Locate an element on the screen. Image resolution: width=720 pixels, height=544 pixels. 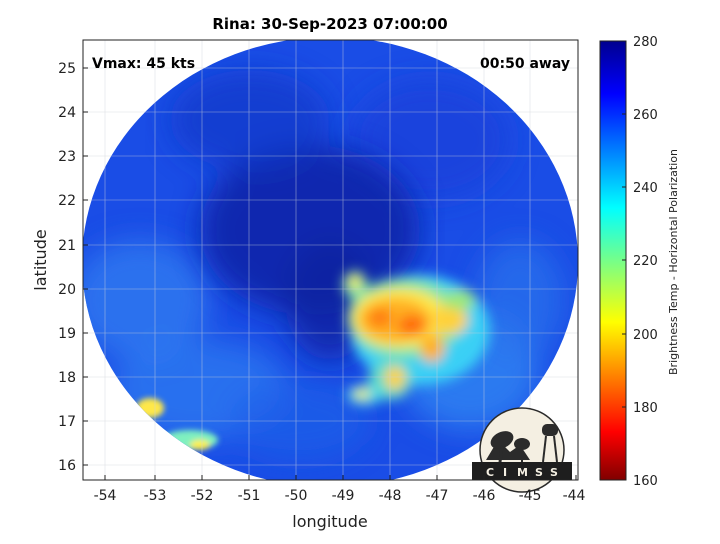
x-tick-label: -53 is located at coordinates (155, 496).